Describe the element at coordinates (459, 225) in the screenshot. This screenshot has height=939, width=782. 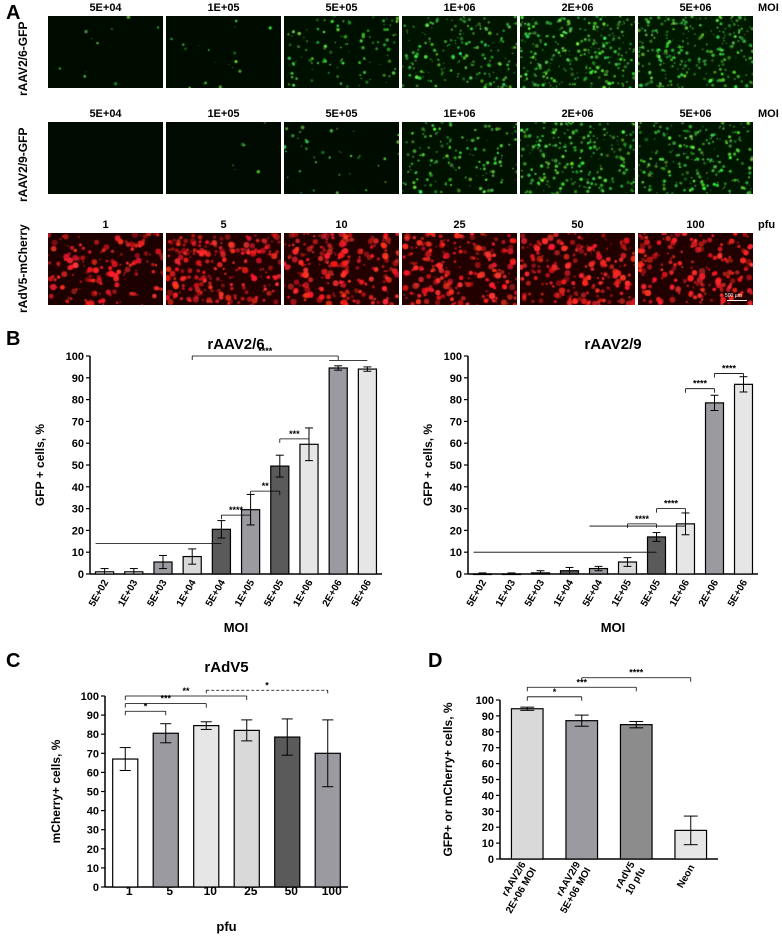
I see `micrograph-tile-label: 25` at that location.